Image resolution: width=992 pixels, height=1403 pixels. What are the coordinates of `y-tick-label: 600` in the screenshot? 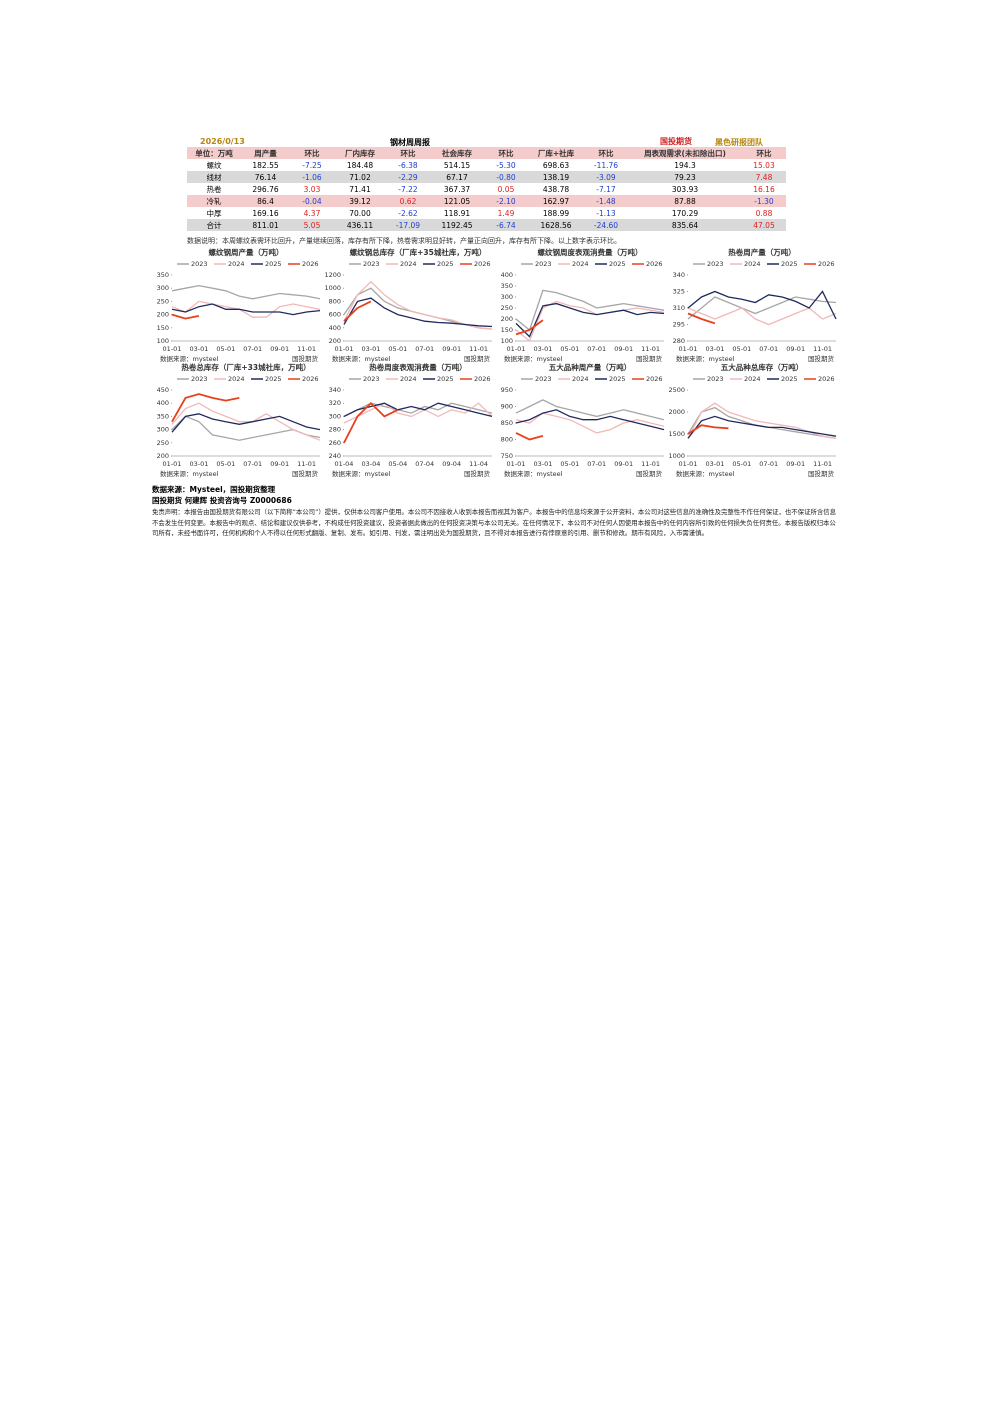 It's located at (335, 315).